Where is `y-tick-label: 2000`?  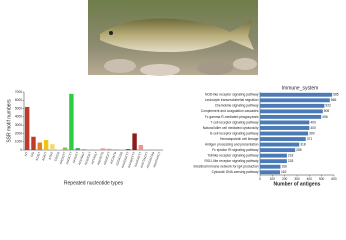 y-tick-label: 2000 is located at coordinates (18, 133).